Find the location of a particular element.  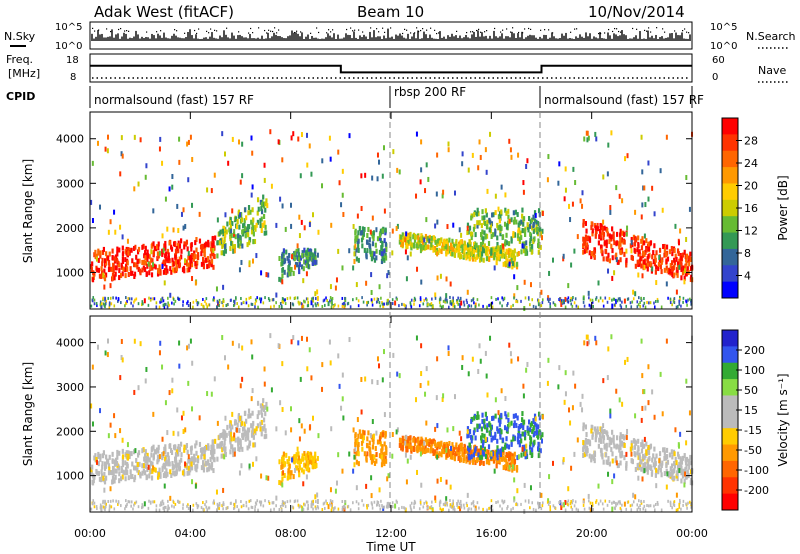

power-ytick-label: 1000 is located at coordinates (70, 272).